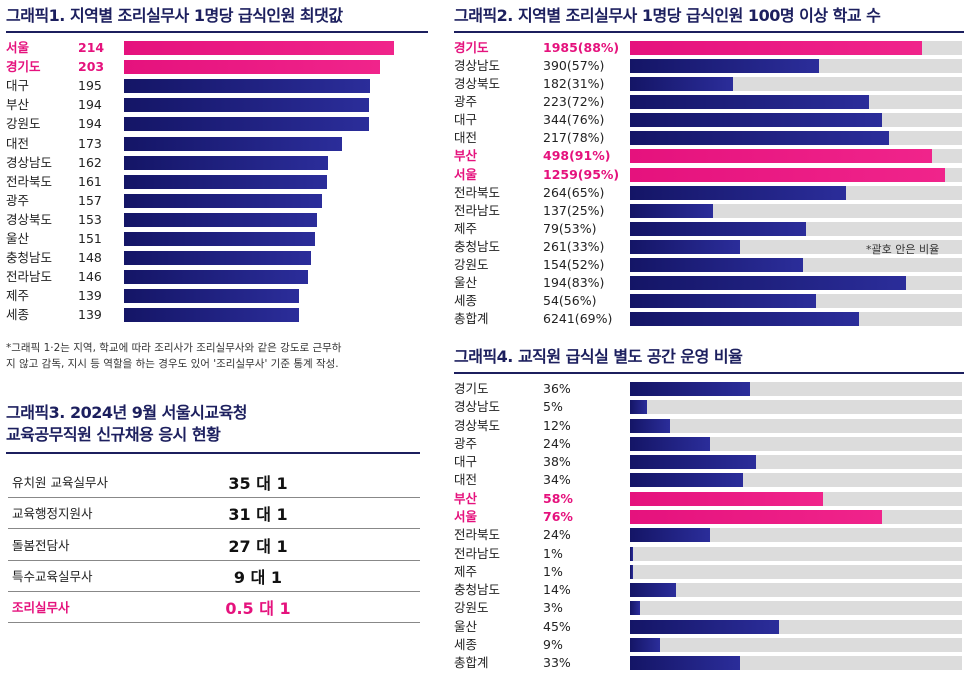 Image resolution: width=970 pixels, height=678 pixels. Describe the element at coordinates (258, 577) in the screenshot. I see `chart3-ratio-value: 9 대 1` at that location.